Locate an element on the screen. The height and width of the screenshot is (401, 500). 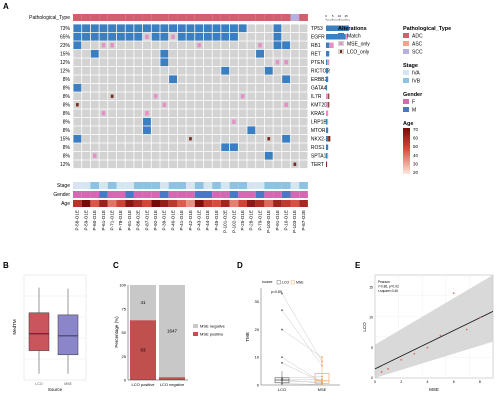
pathological-type-row-label: Pathological_Type is located at coordinates (49, 18).